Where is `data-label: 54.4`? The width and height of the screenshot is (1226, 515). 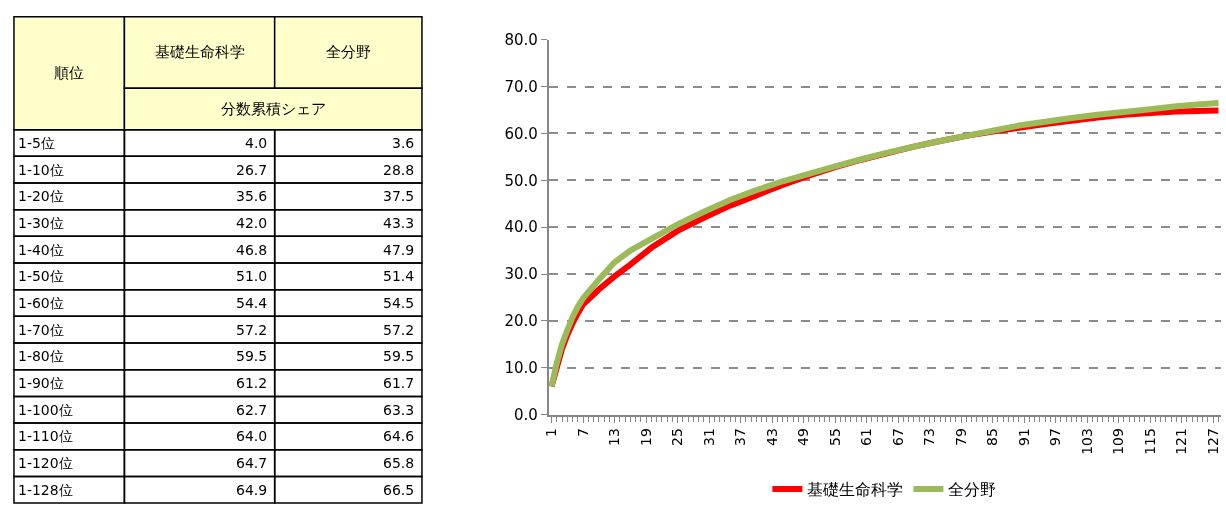 data-label: 54.4 is located at coordinates (252, 303).